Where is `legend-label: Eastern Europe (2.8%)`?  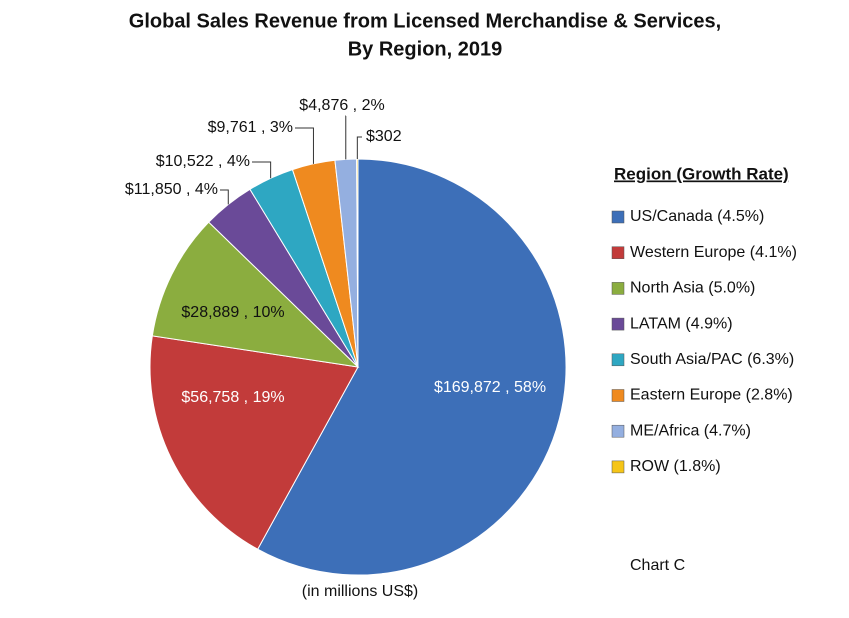 legend-label: Eastern Europe (2.8%) is located at coordinates (711, 395).